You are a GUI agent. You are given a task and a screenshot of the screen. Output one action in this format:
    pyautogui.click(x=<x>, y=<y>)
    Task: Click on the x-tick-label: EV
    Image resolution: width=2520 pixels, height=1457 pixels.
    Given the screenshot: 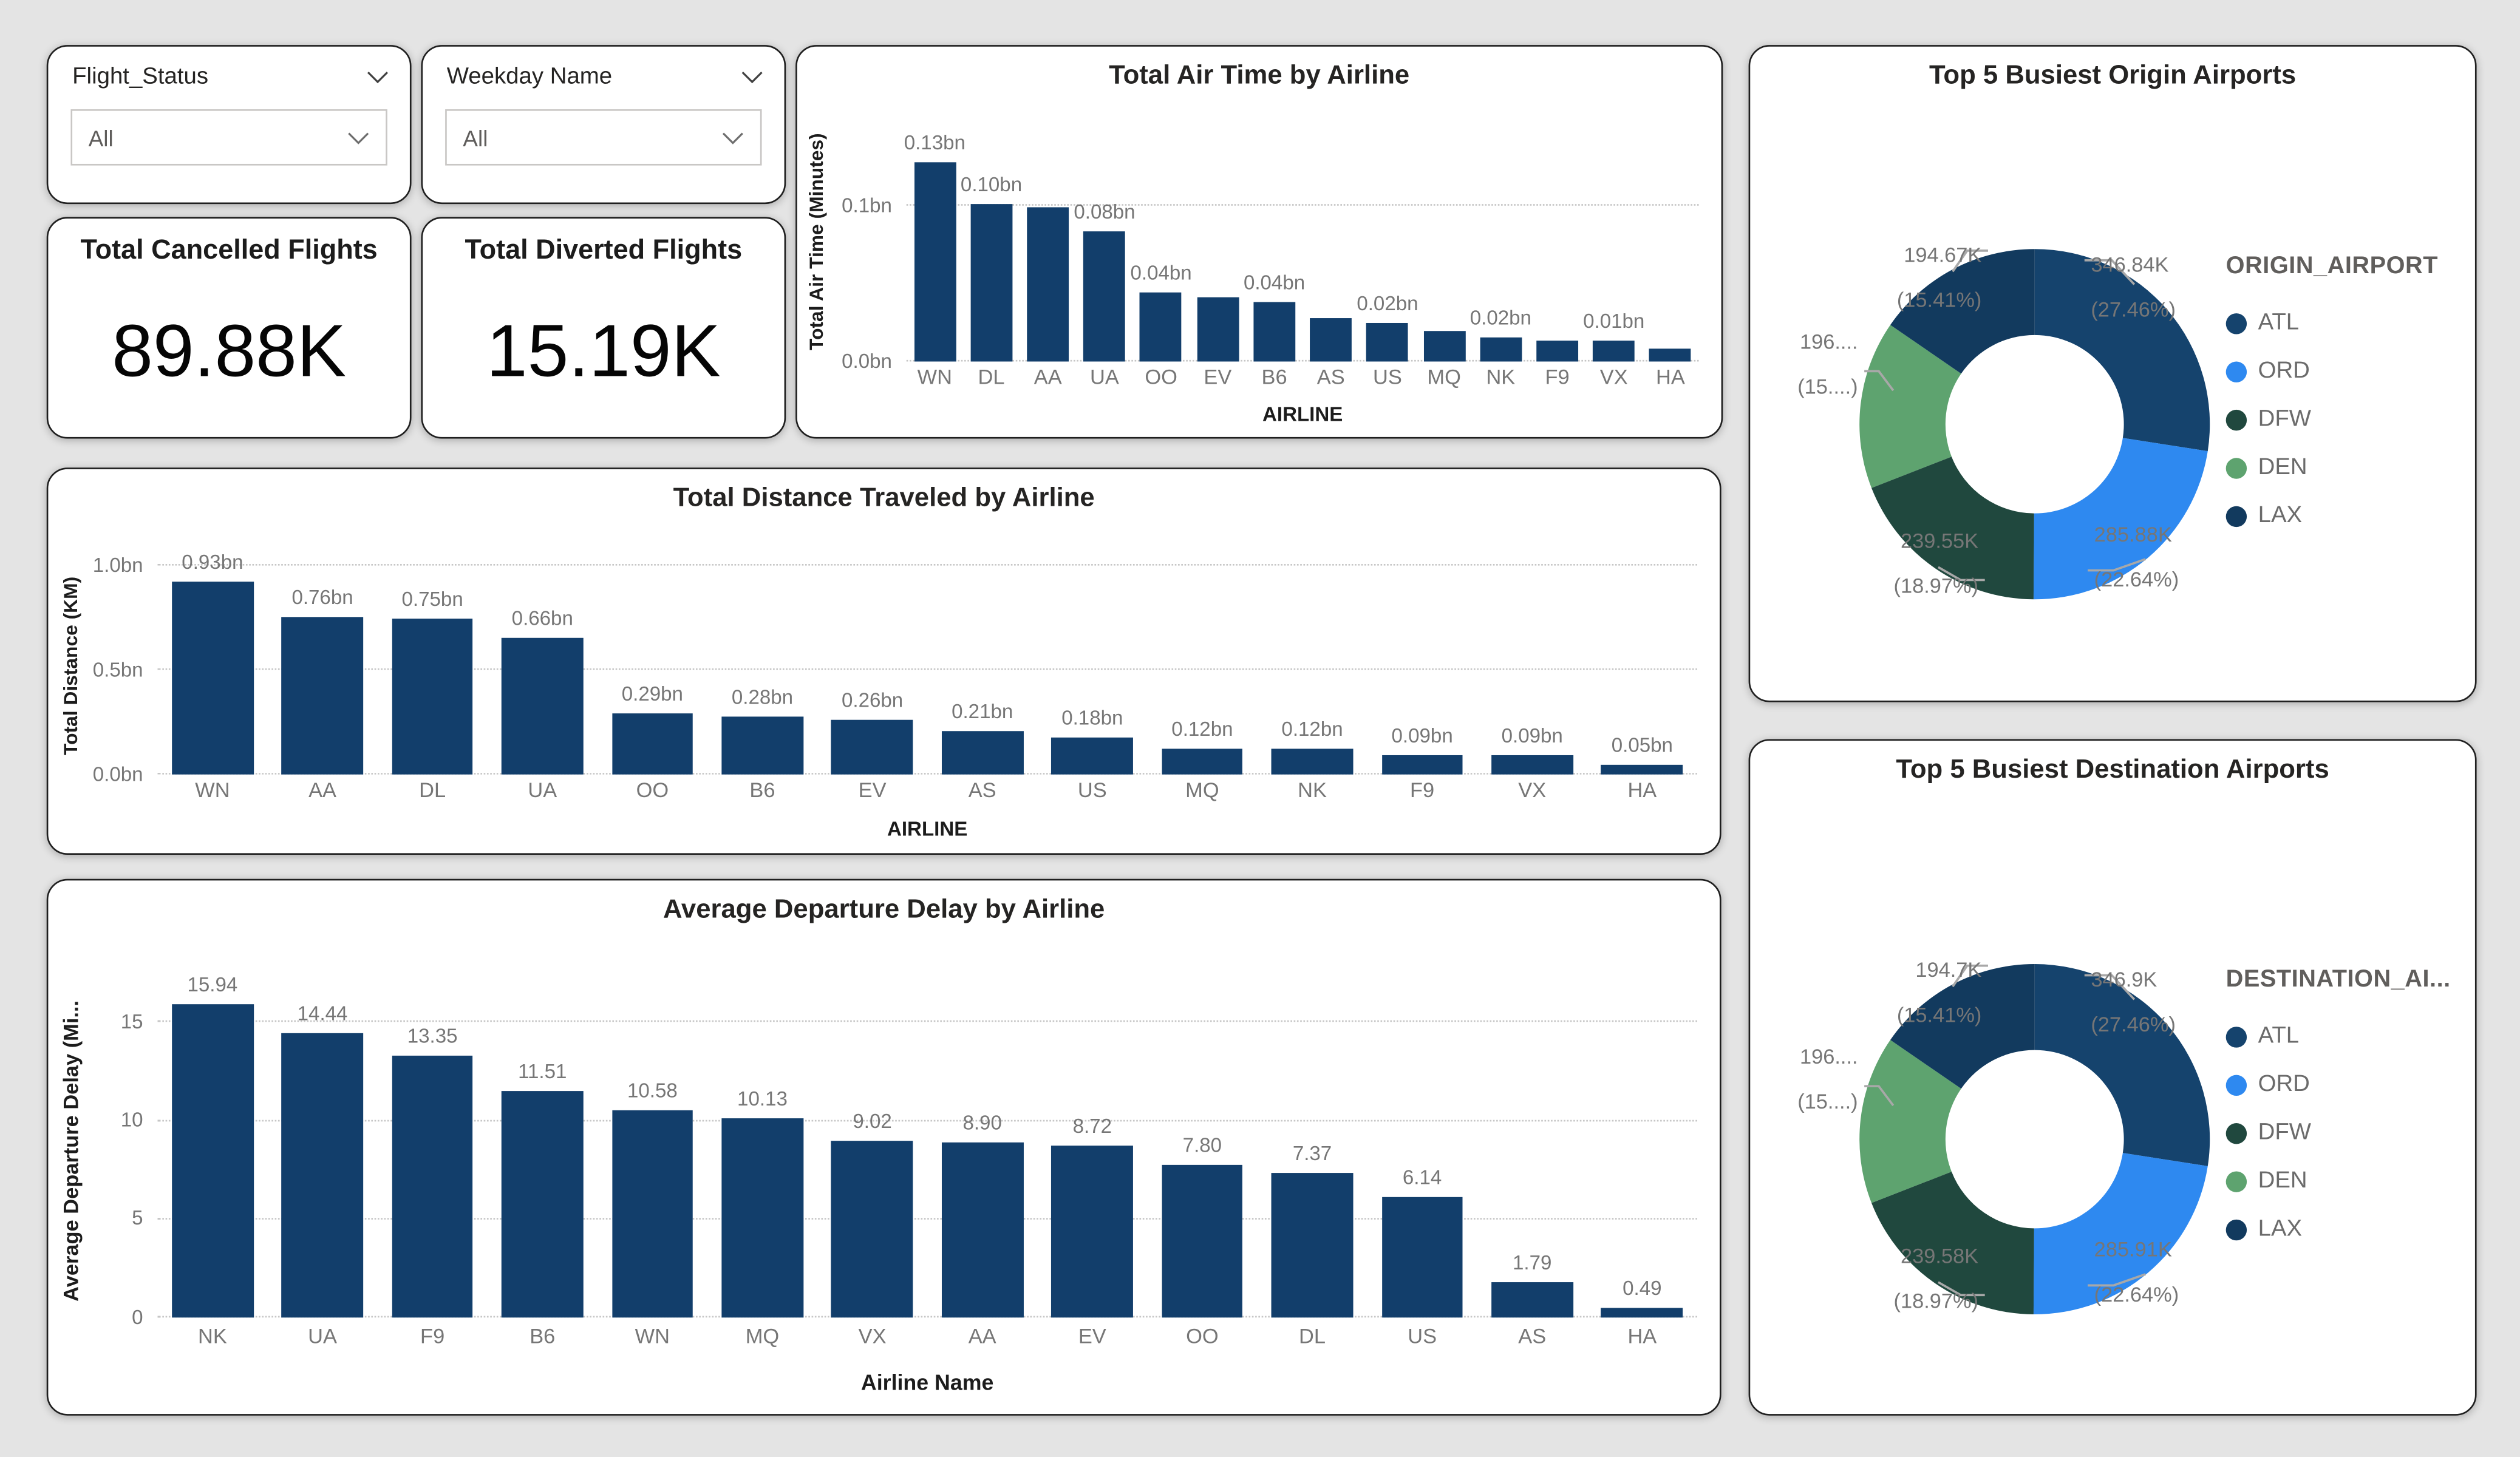 What is the action you would take?
    pyautogui.click(x=1092, y=1335)
    